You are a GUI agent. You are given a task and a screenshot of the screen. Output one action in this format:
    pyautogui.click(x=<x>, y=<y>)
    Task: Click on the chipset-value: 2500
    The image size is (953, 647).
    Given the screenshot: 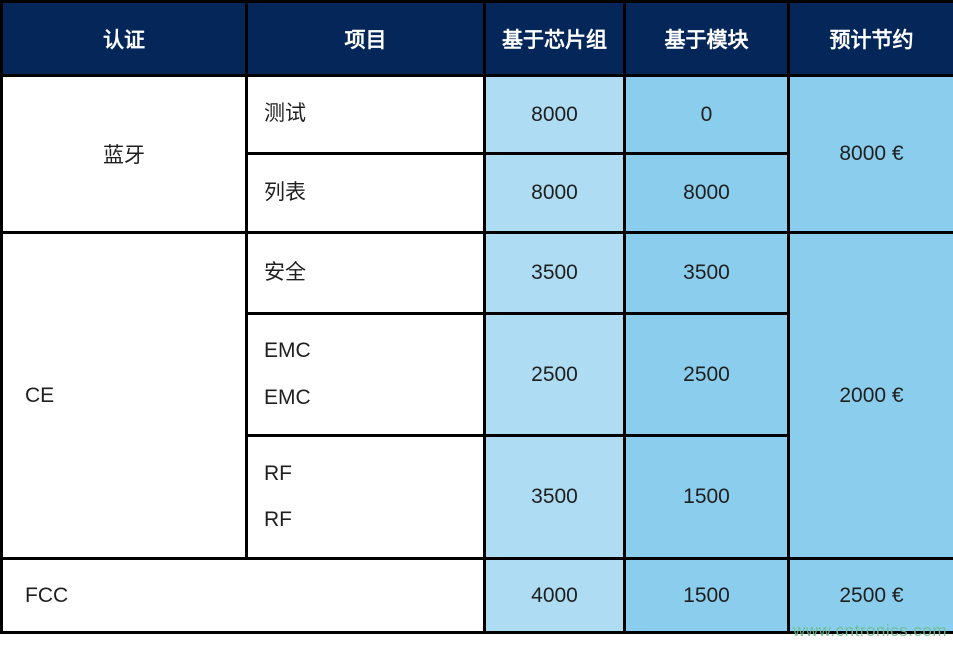 What is the action you would take?
    pyautogui.click(x=554, y=374)
    